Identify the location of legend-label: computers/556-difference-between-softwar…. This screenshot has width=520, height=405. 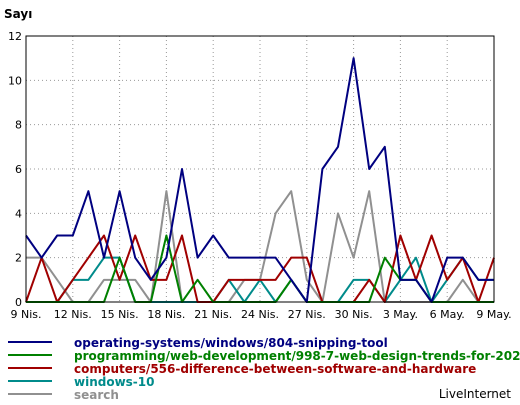
(275, 369).